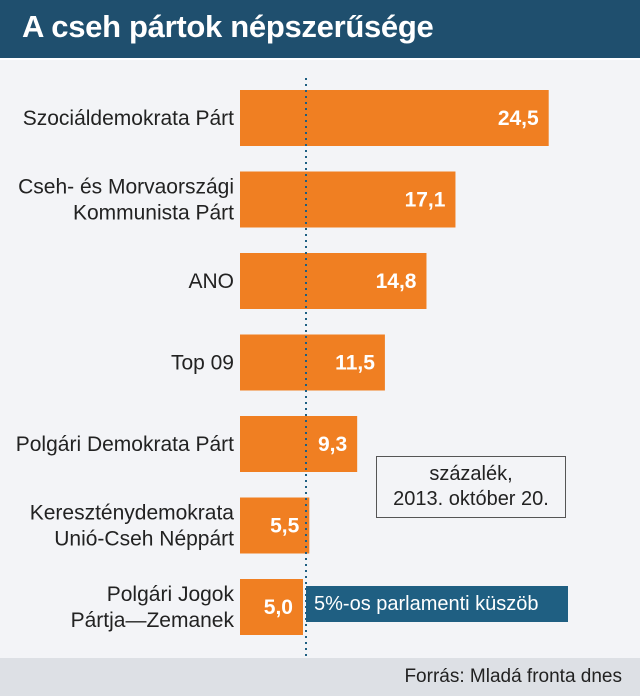  I want to click on chart-title: A cseh pártok népszerűsége, so click(228, 26).